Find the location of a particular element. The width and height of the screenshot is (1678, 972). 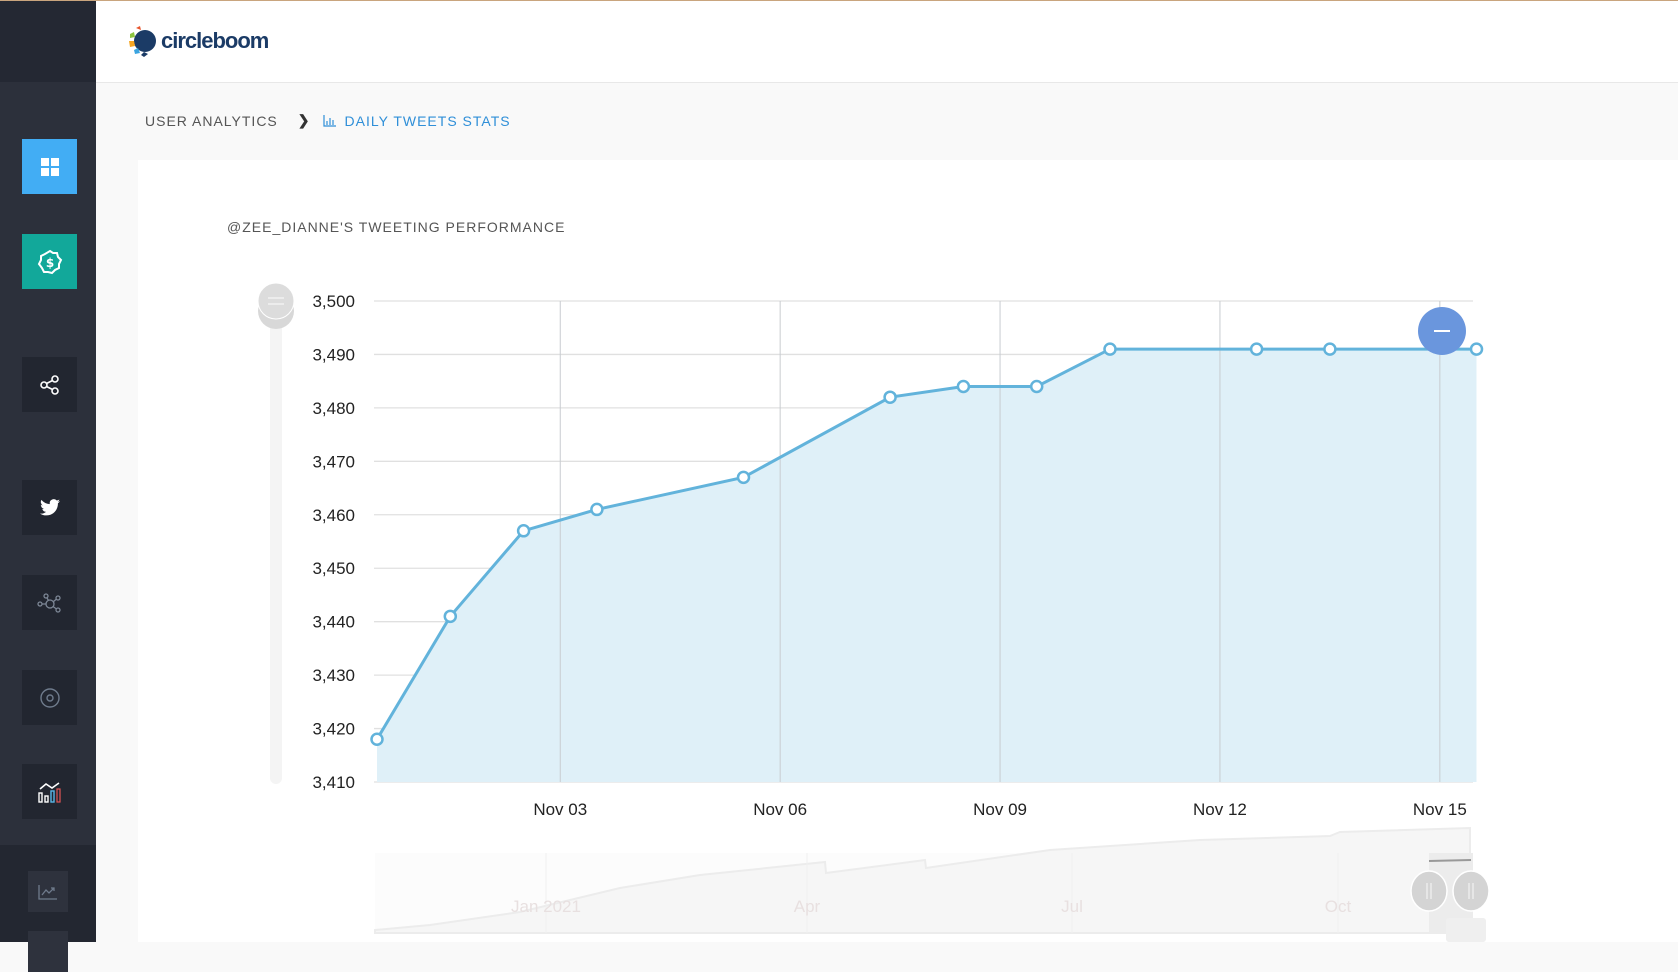

sidebar-item-analytics is located at coordinates (49, 791).